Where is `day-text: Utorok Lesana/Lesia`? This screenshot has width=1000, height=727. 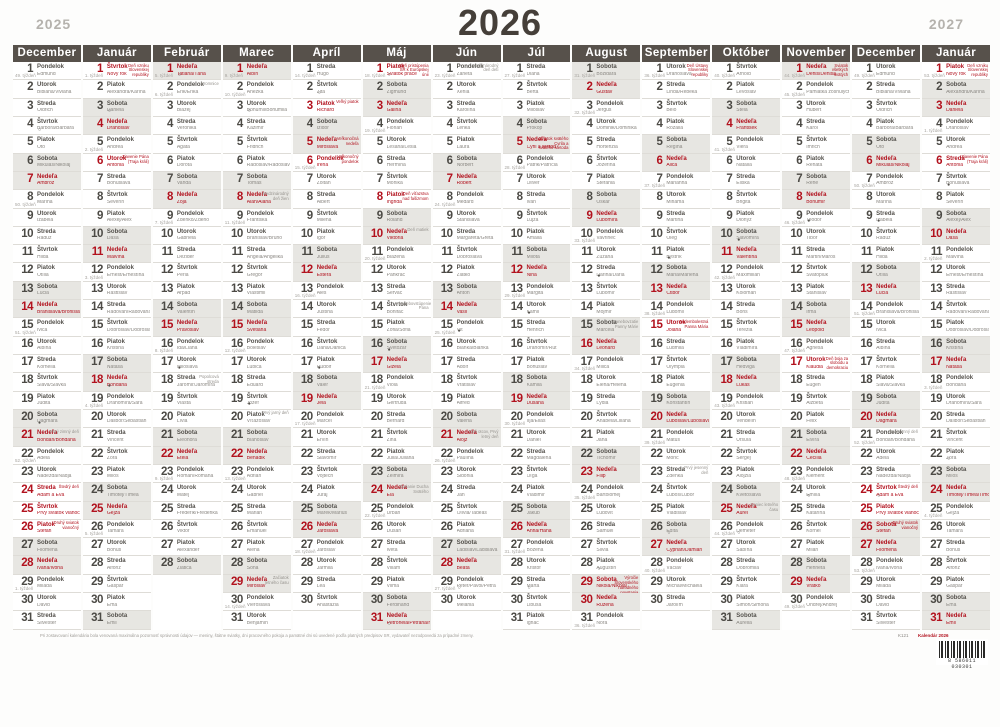 day-text: Utorok Lesana/Lesia is located at coordinates (408, 143).